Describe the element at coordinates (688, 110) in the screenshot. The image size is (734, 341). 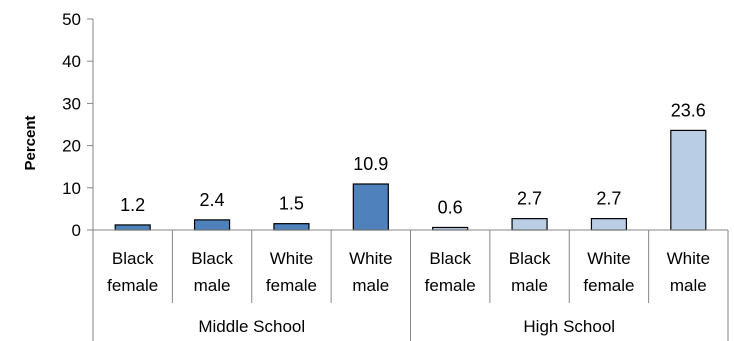
I see `data-label: 23.6` at that location.